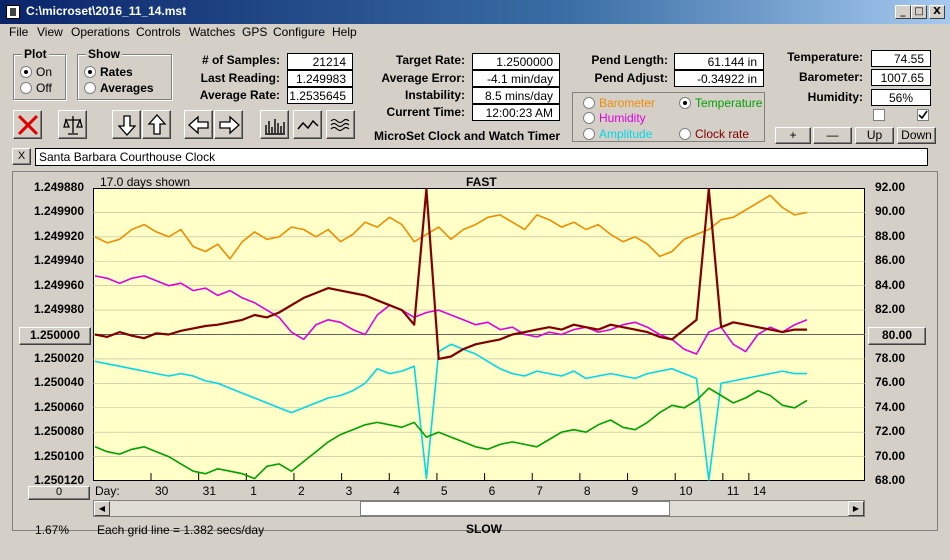  What do you see at coordinates (425, 112) in the screenshot?
I see `current-time-label: Current Time:` at bounding box center [425, 112].